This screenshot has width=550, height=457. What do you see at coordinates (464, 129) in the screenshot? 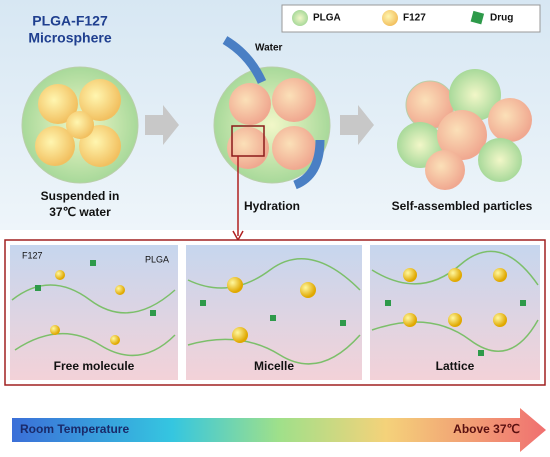
I see `particle-cluster` at bounding box center [464, 129].